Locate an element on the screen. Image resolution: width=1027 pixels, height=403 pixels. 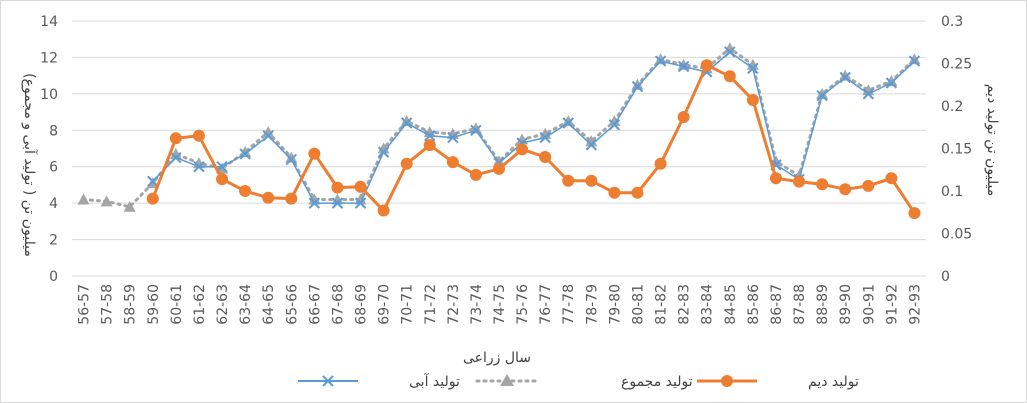
y-right-tick-label: 0.25 is located at coordinates (956, 65).